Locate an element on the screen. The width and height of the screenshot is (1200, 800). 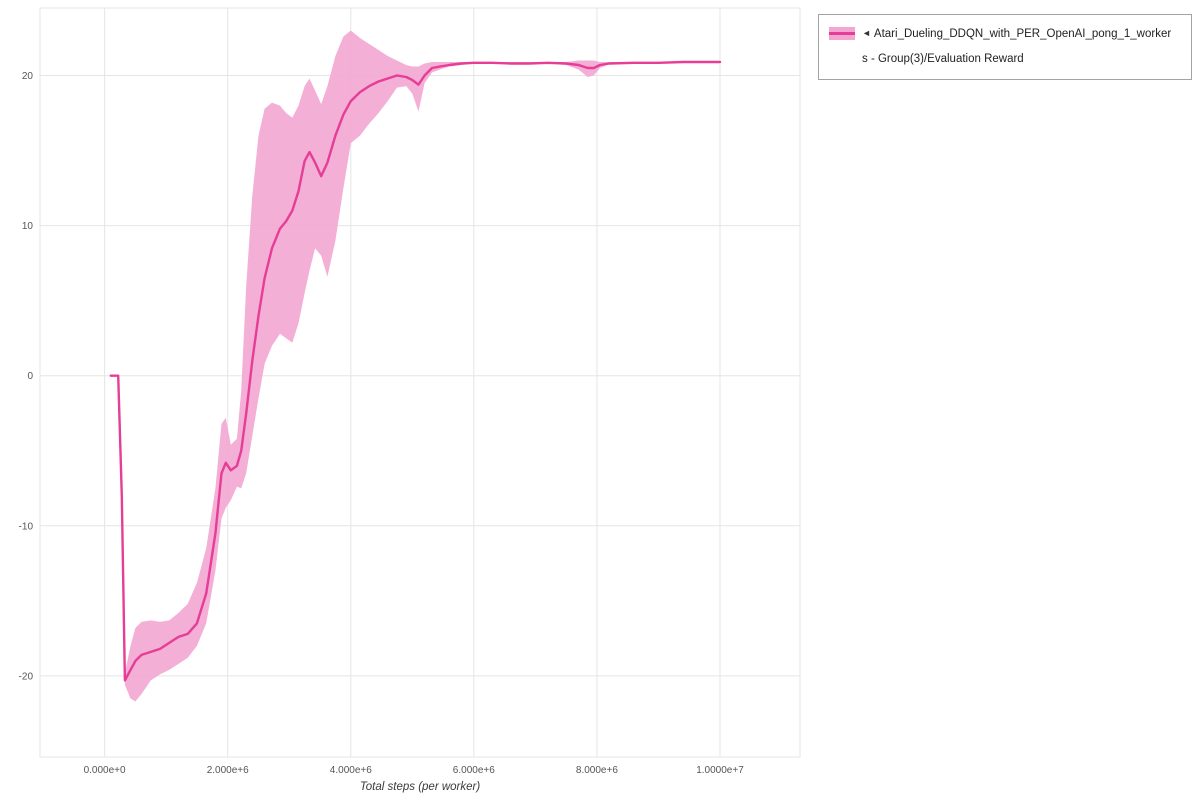
legend-swatch-icon is located at coordinates (842, 33).